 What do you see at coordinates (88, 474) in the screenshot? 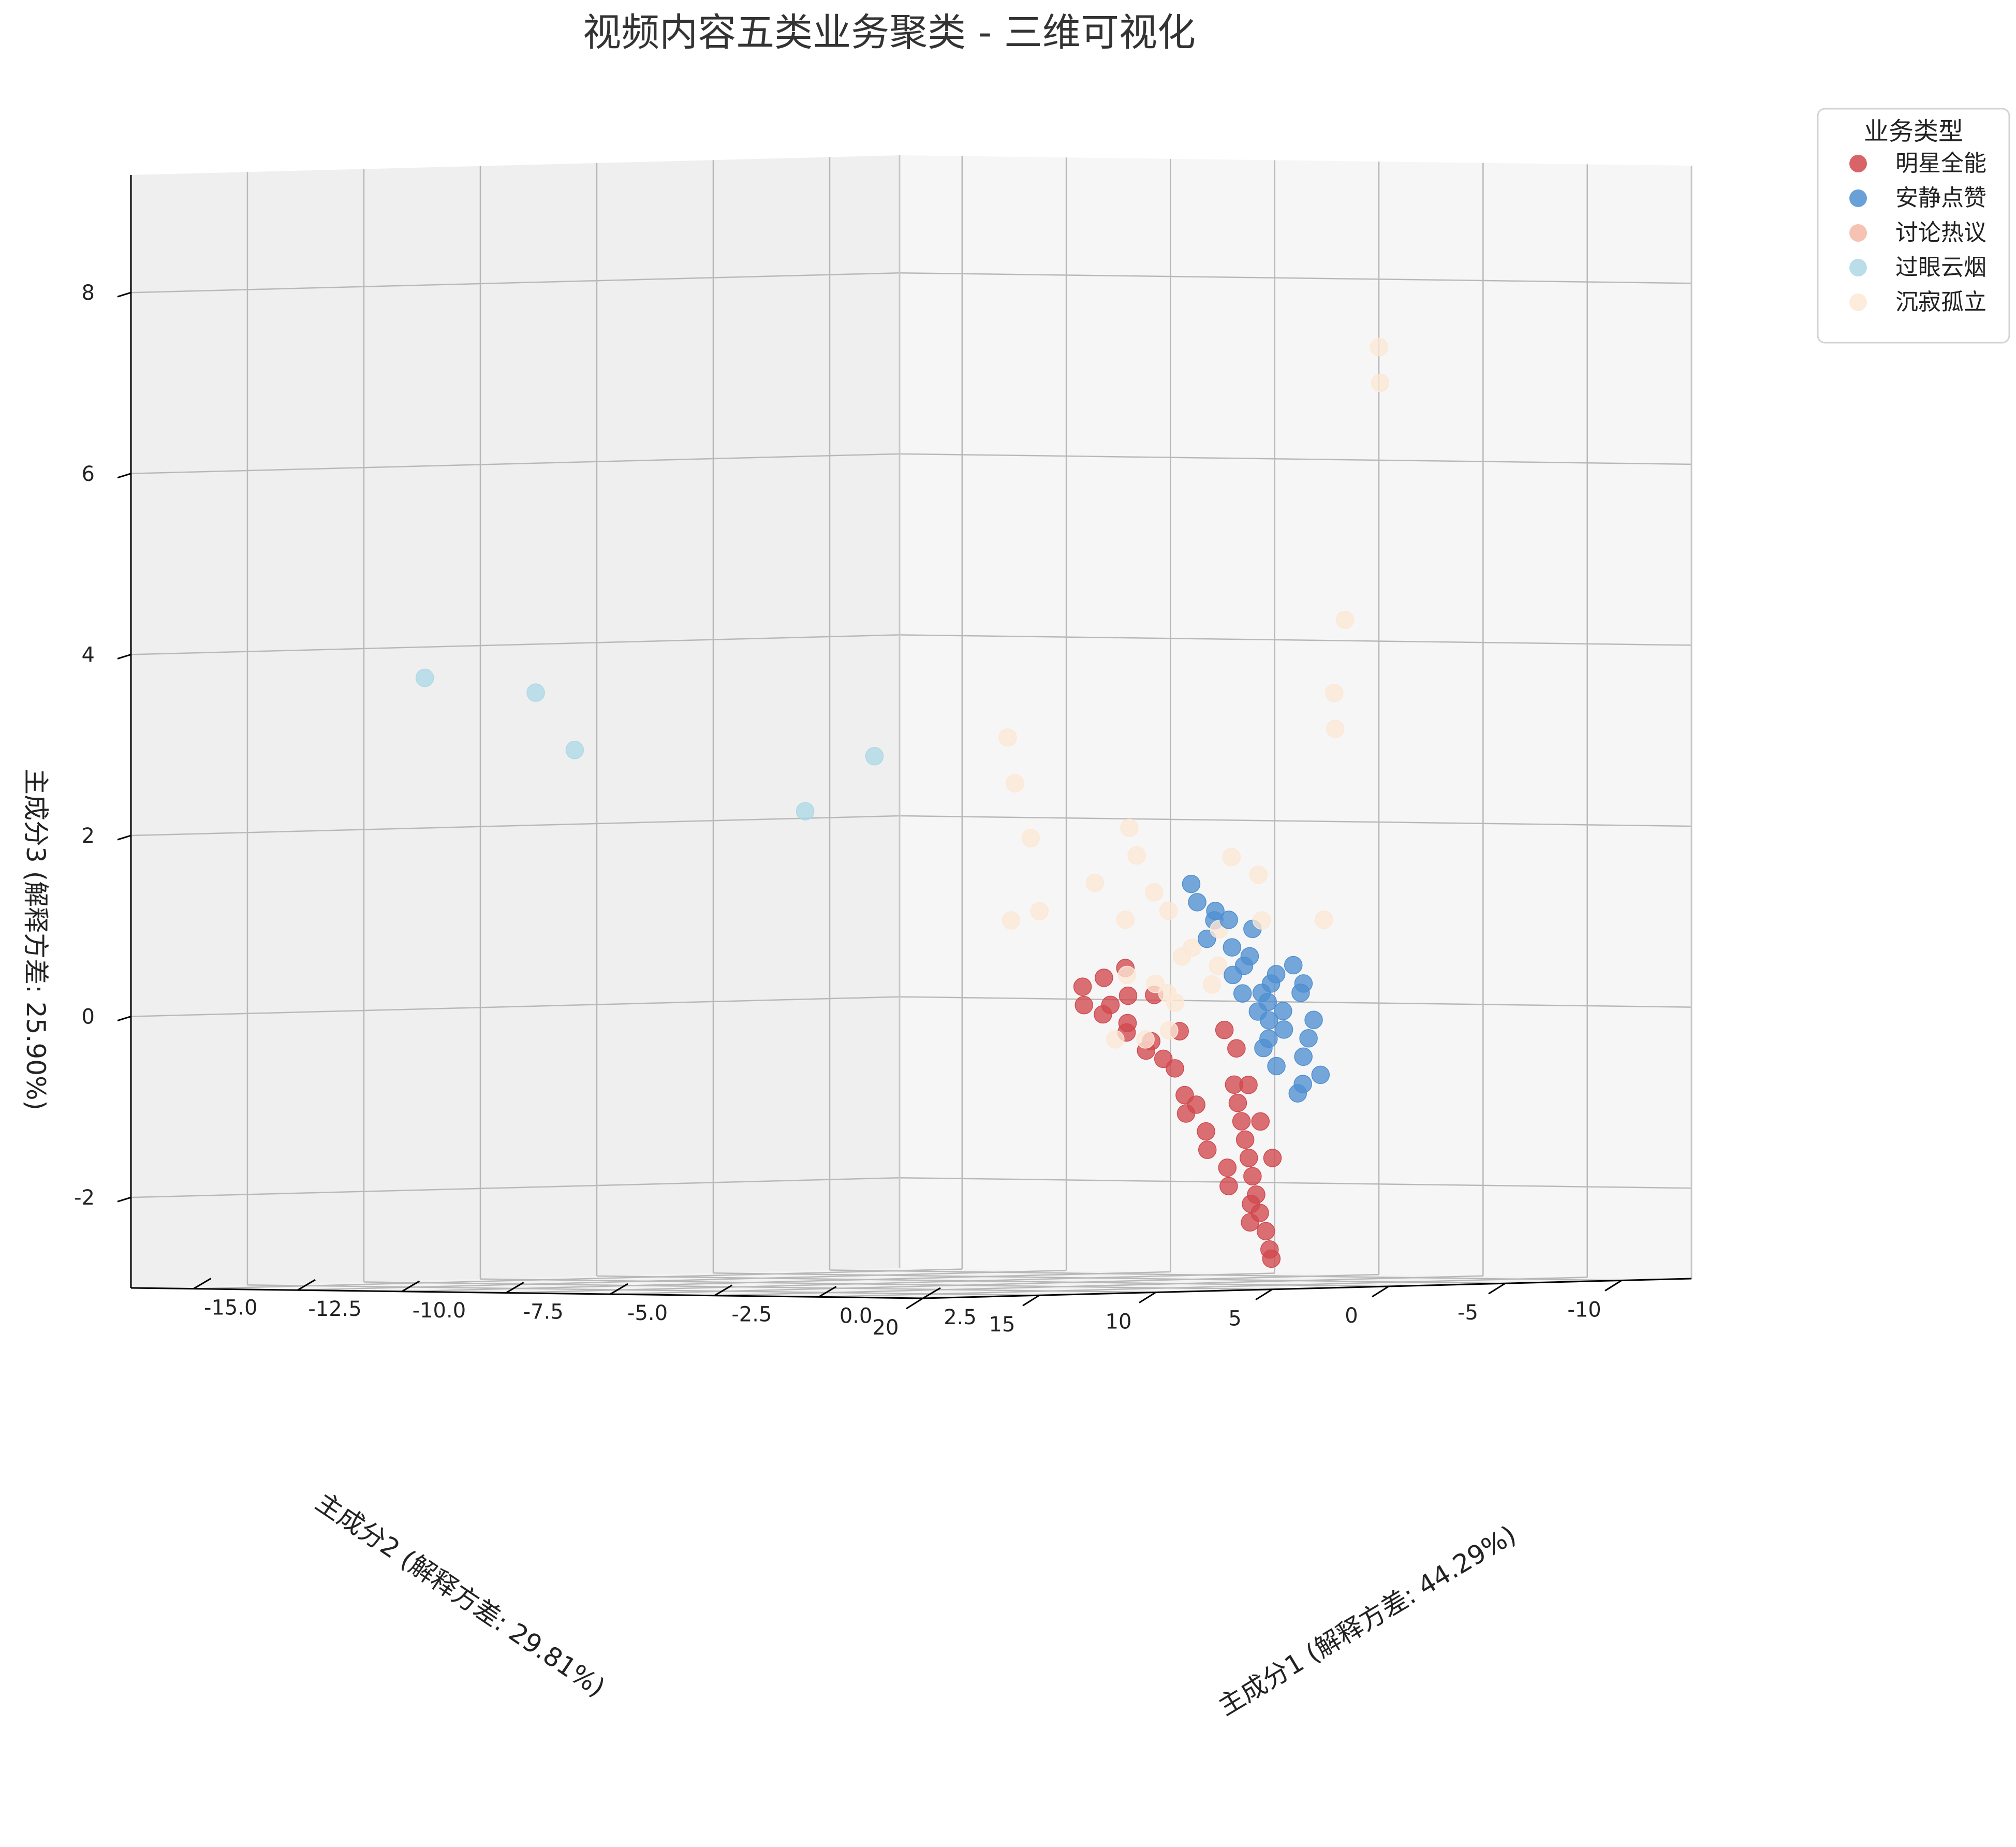
I see `z-tick-label: 6` at bounding box center [88, 474].